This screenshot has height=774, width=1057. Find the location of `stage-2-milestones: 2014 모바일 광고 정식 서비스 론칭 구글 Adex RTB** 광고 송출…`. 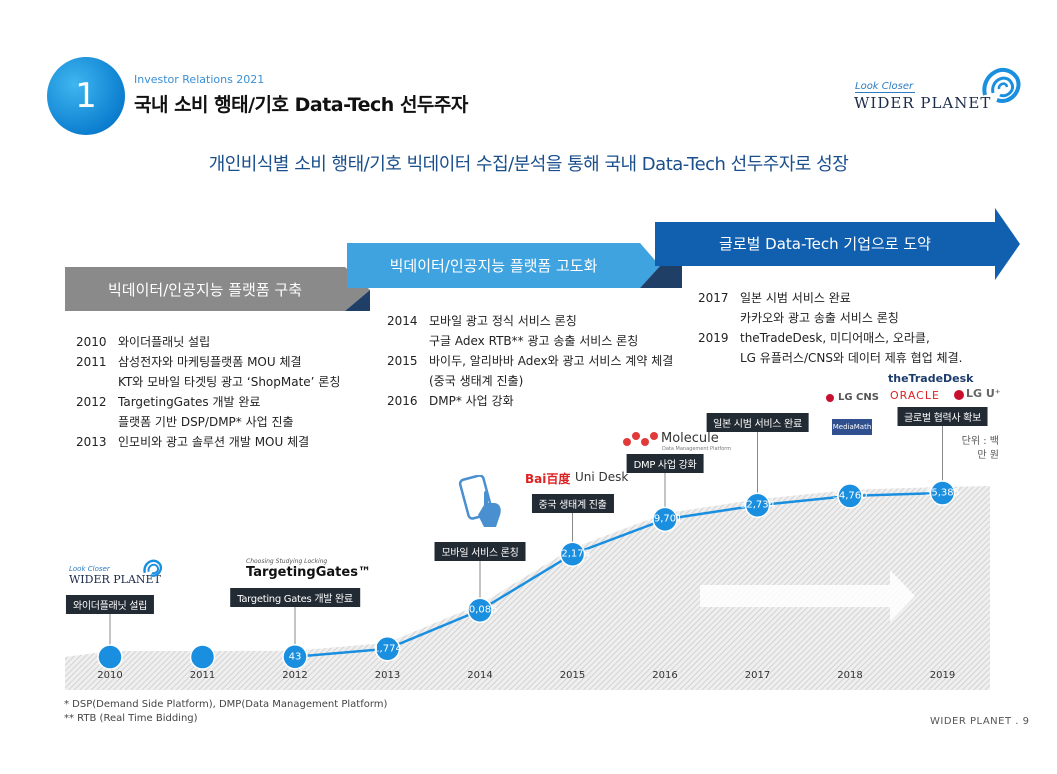

stage-2-milestones: 2014 모바일 광고 정식 서비스 론칭 구글 Adex RTB** 광고 송출… is located at coordinates (530, 361).